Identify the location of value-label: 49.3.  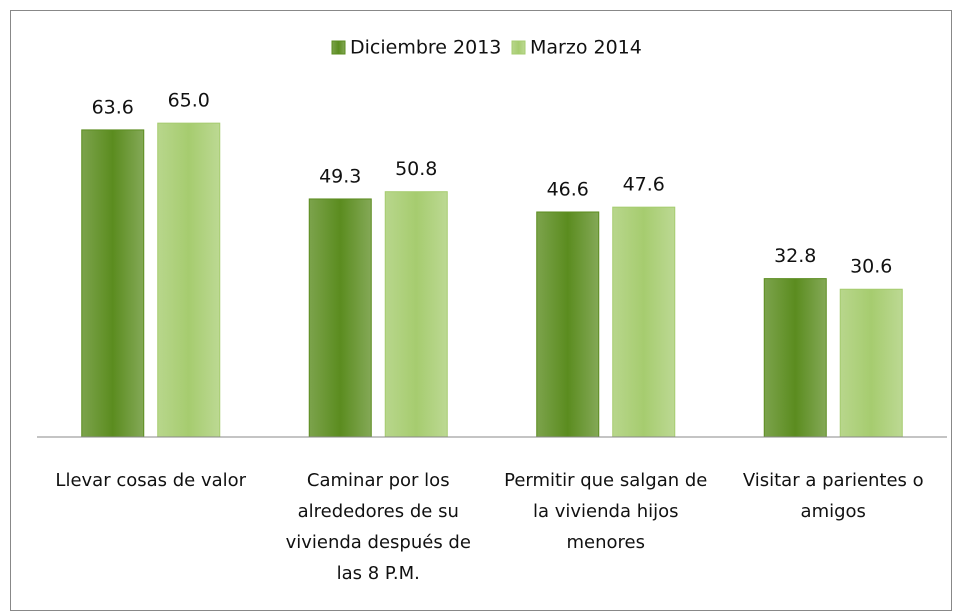
(340, 176).